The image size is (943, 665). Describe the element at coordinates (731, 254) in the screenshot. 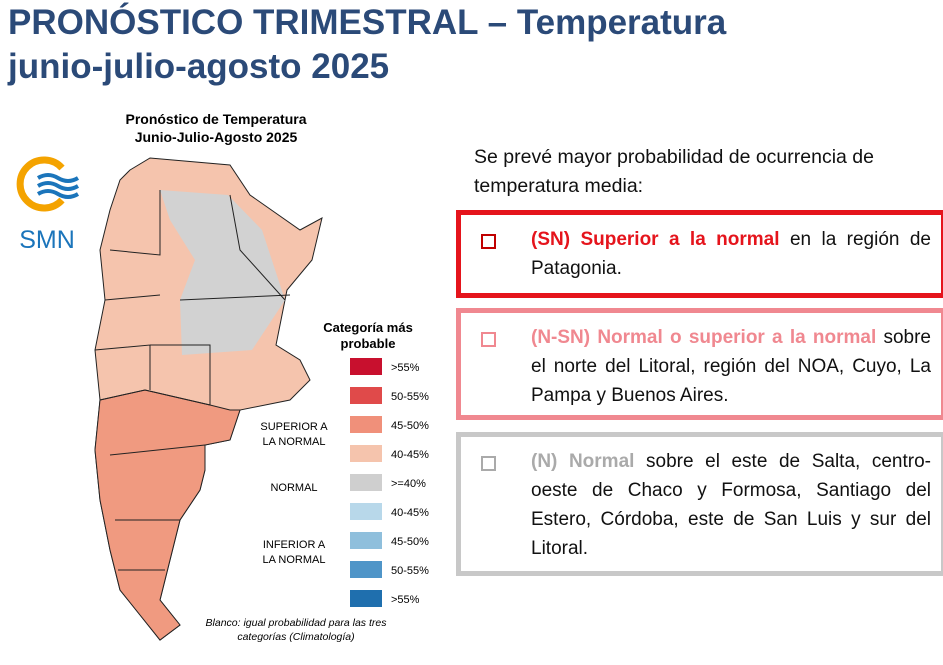

I see `text: en la región de Patagonia.` at that location.